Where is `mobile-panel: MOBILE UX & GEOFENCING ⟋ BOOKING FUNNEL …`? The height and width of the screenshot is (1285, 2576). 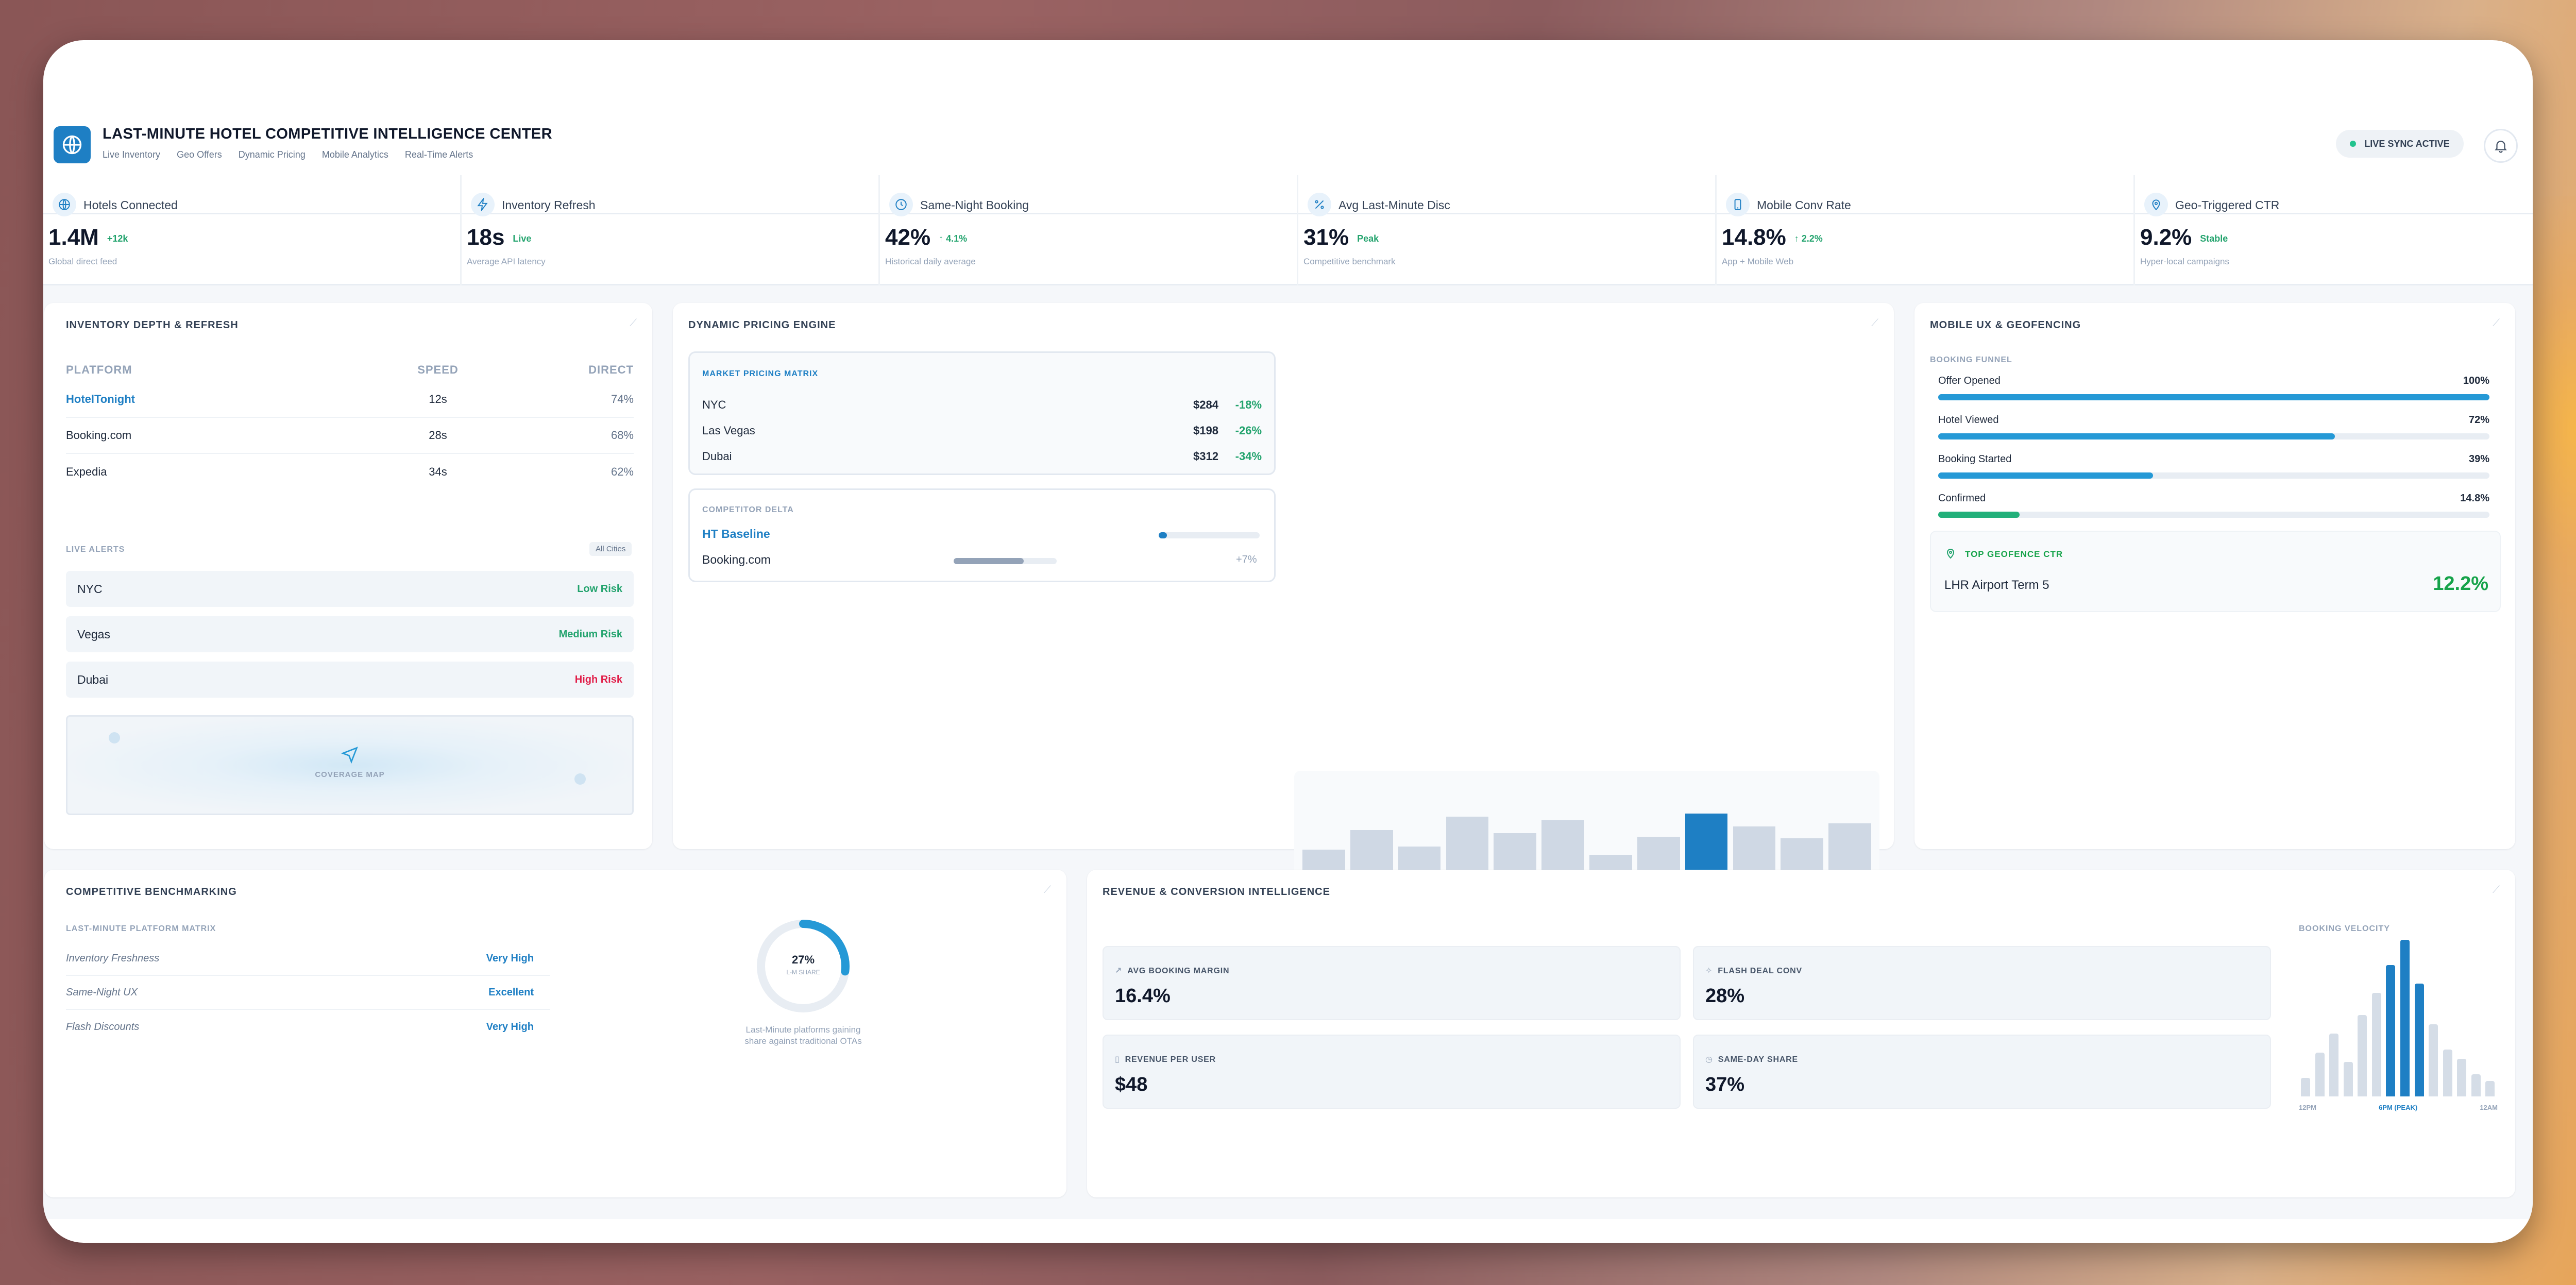
mobile-panel: MOBILE UX & GEOFENCING ⟋ BOOKING FUNNEL … is located at coordinates (2214, 576).